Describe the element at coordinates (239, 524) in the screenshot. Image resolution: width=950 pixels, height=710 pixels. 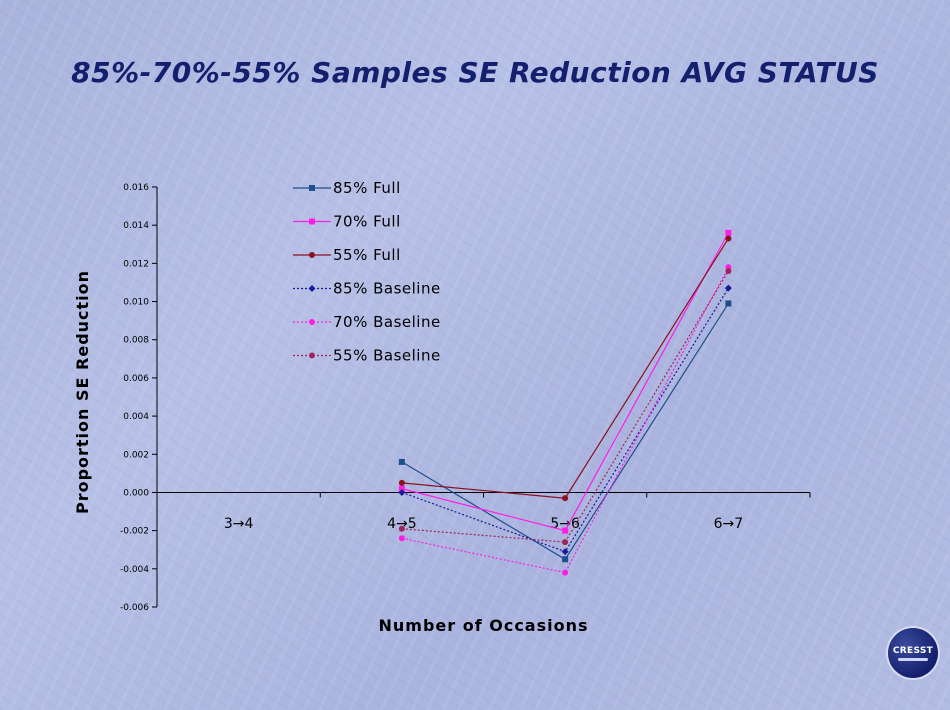
I see `x-tick-label: 3→4` at that location.